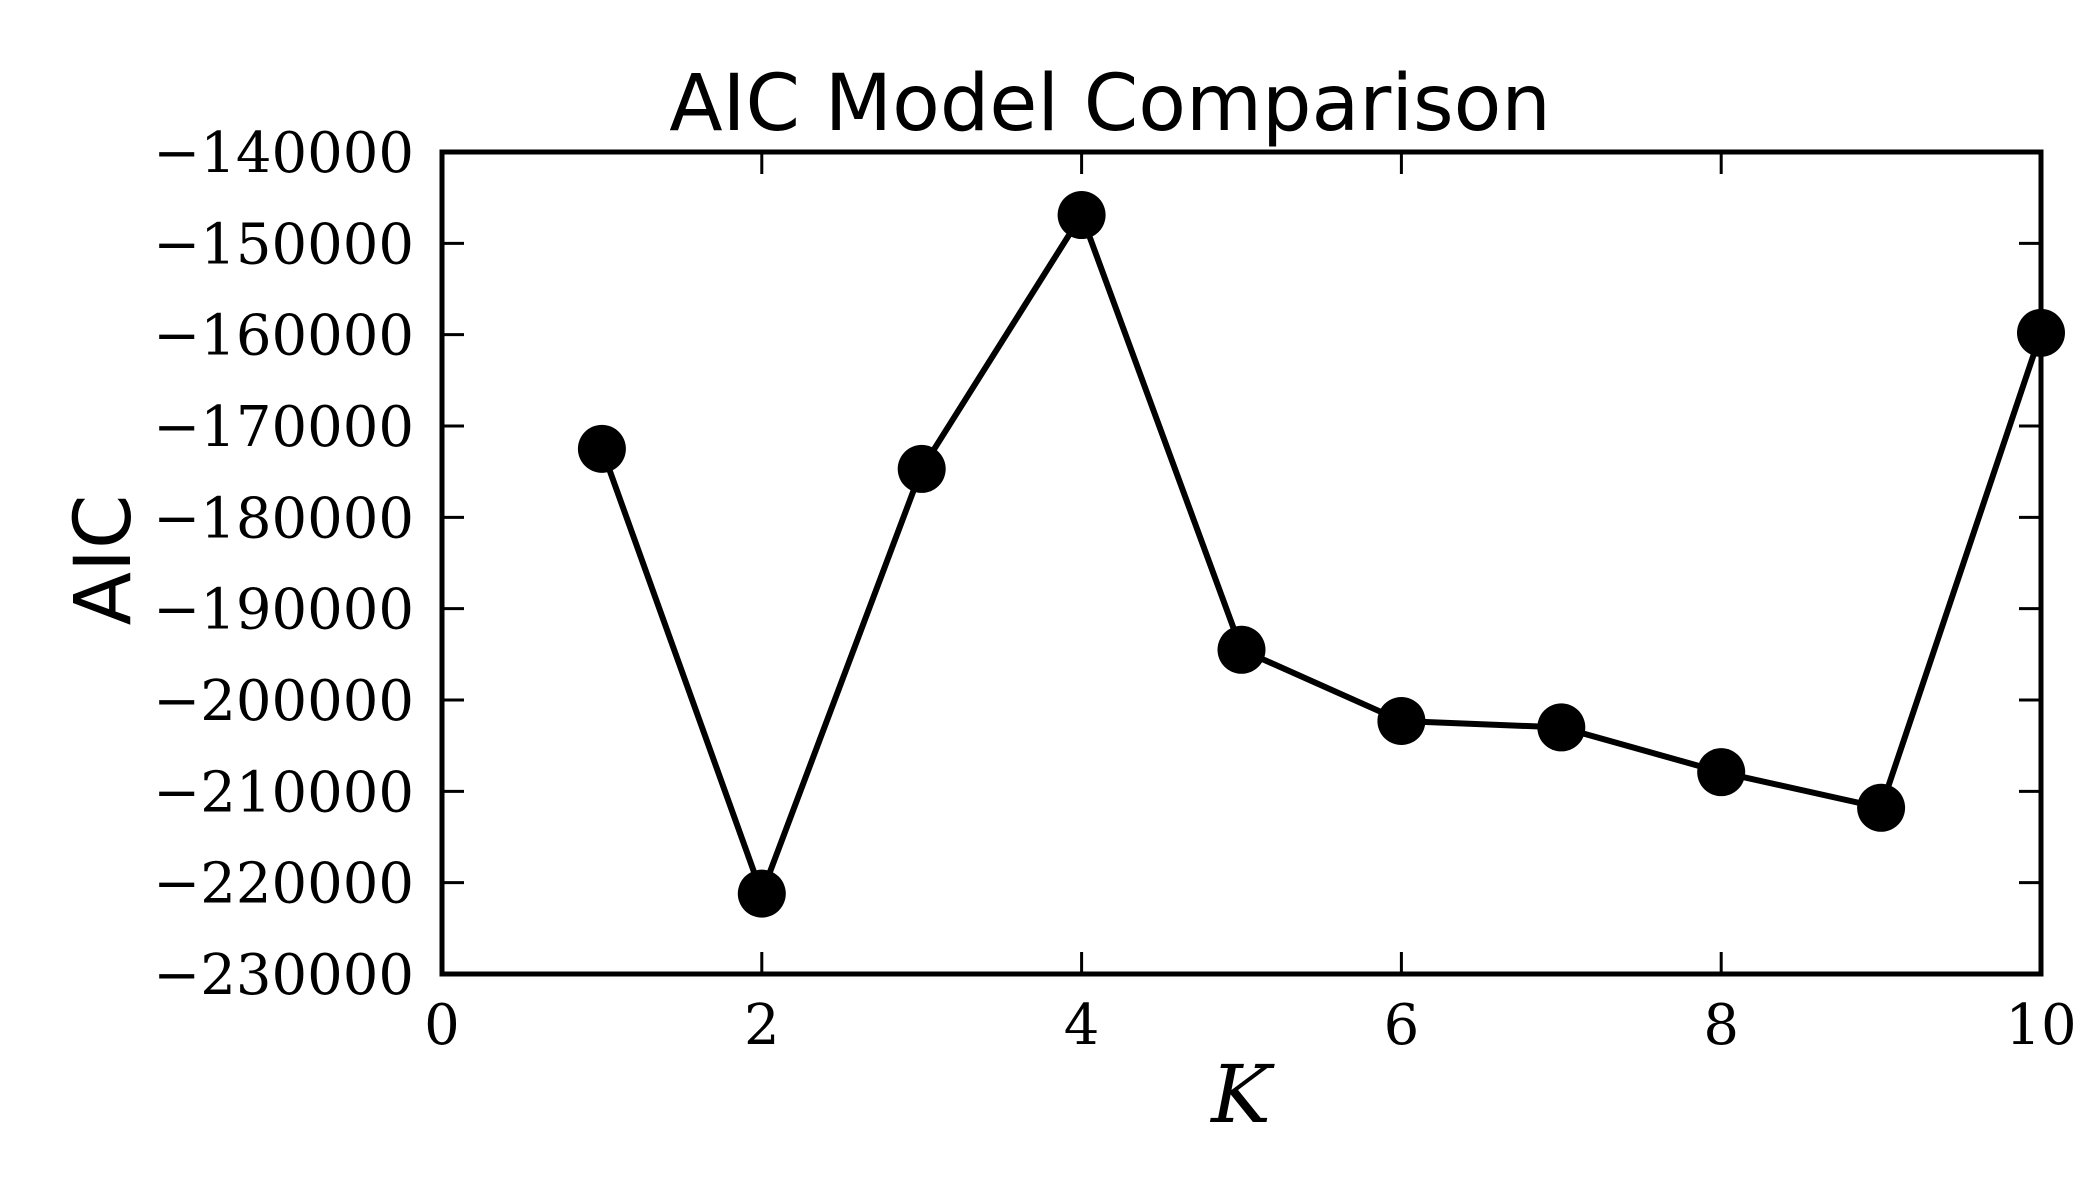 The height and width of the screenshot is (1200, 2100). Describe the element at coordinates (283, 884) in the screenshot. I see `y-tick-label: −220000` at that location.